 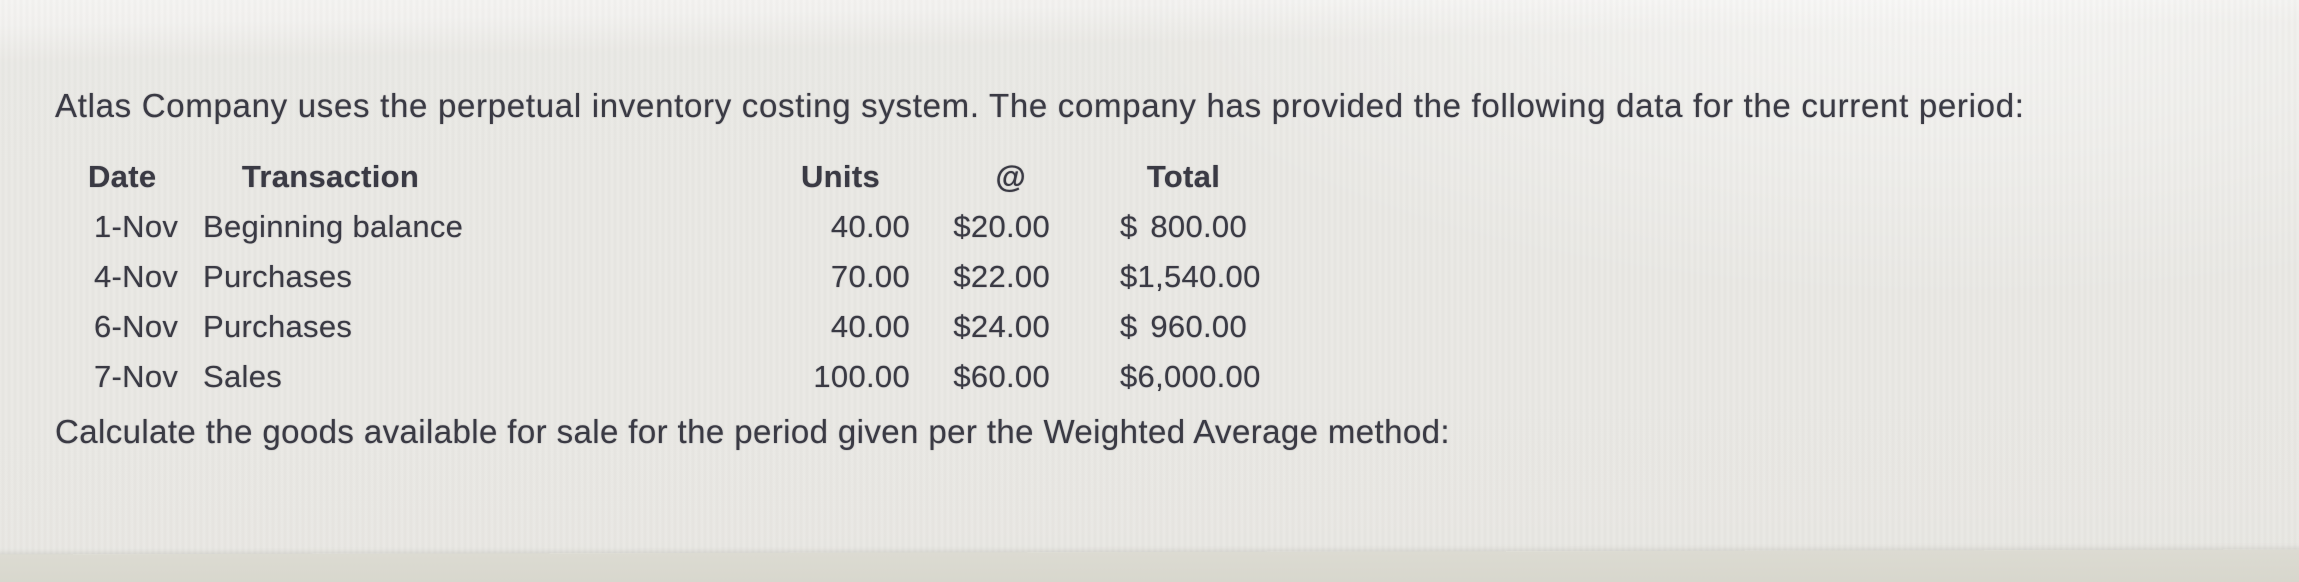 I want to click on total-amount: 1,540.00, so click(x=1199, y=276).